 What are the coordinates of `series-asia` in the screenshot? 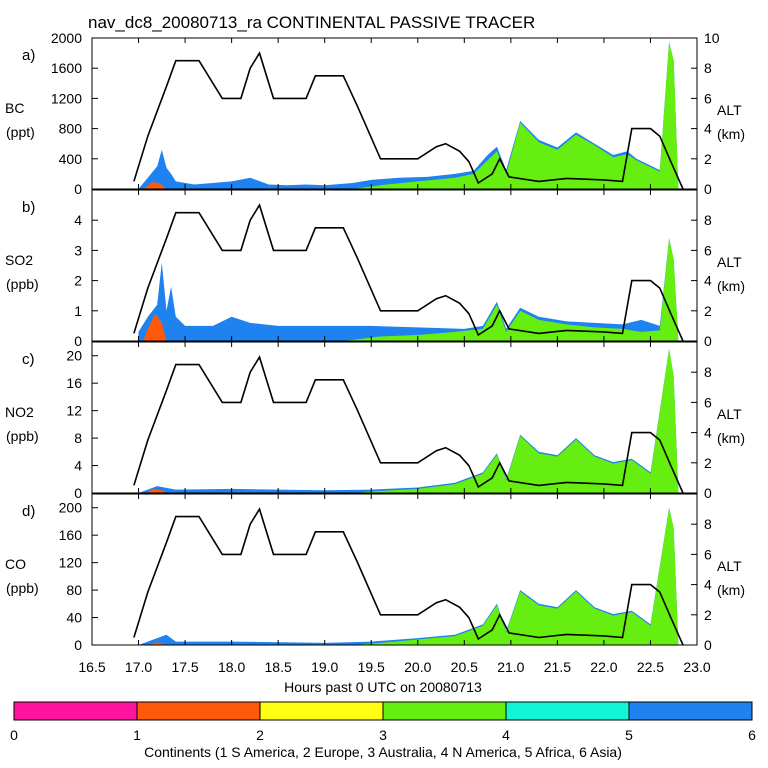 It's located at (408, 289).